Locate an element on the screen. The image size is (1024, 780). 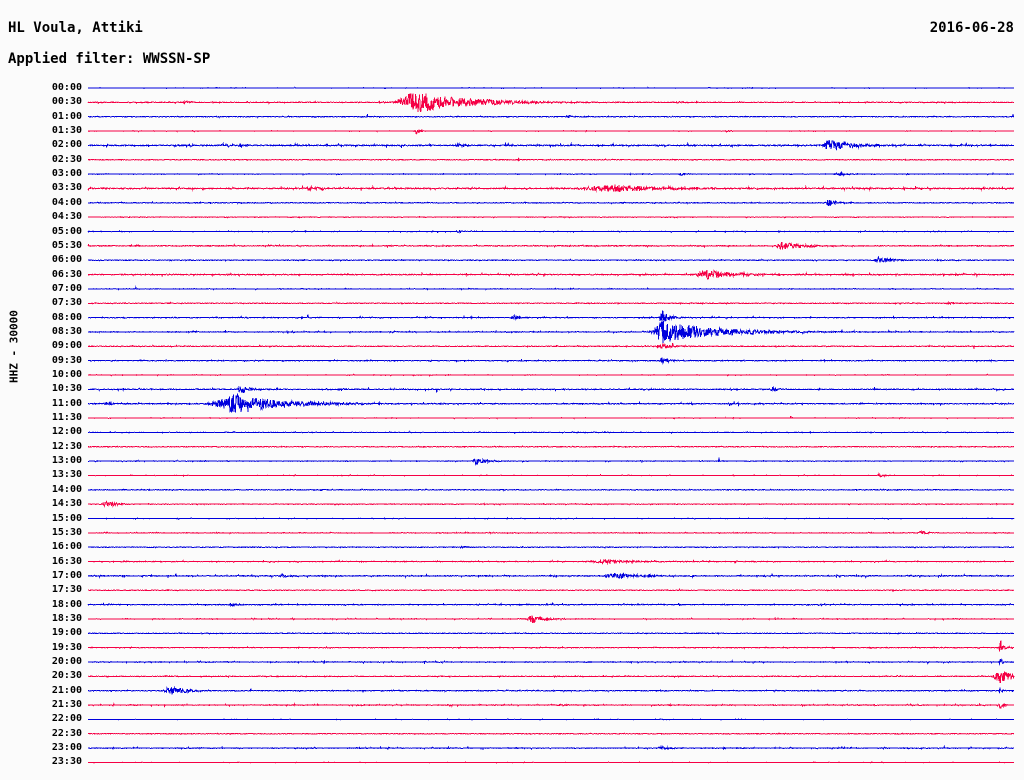
filter-label: Applied filter: WWSSN-SP is located at coordinates (109, 59).